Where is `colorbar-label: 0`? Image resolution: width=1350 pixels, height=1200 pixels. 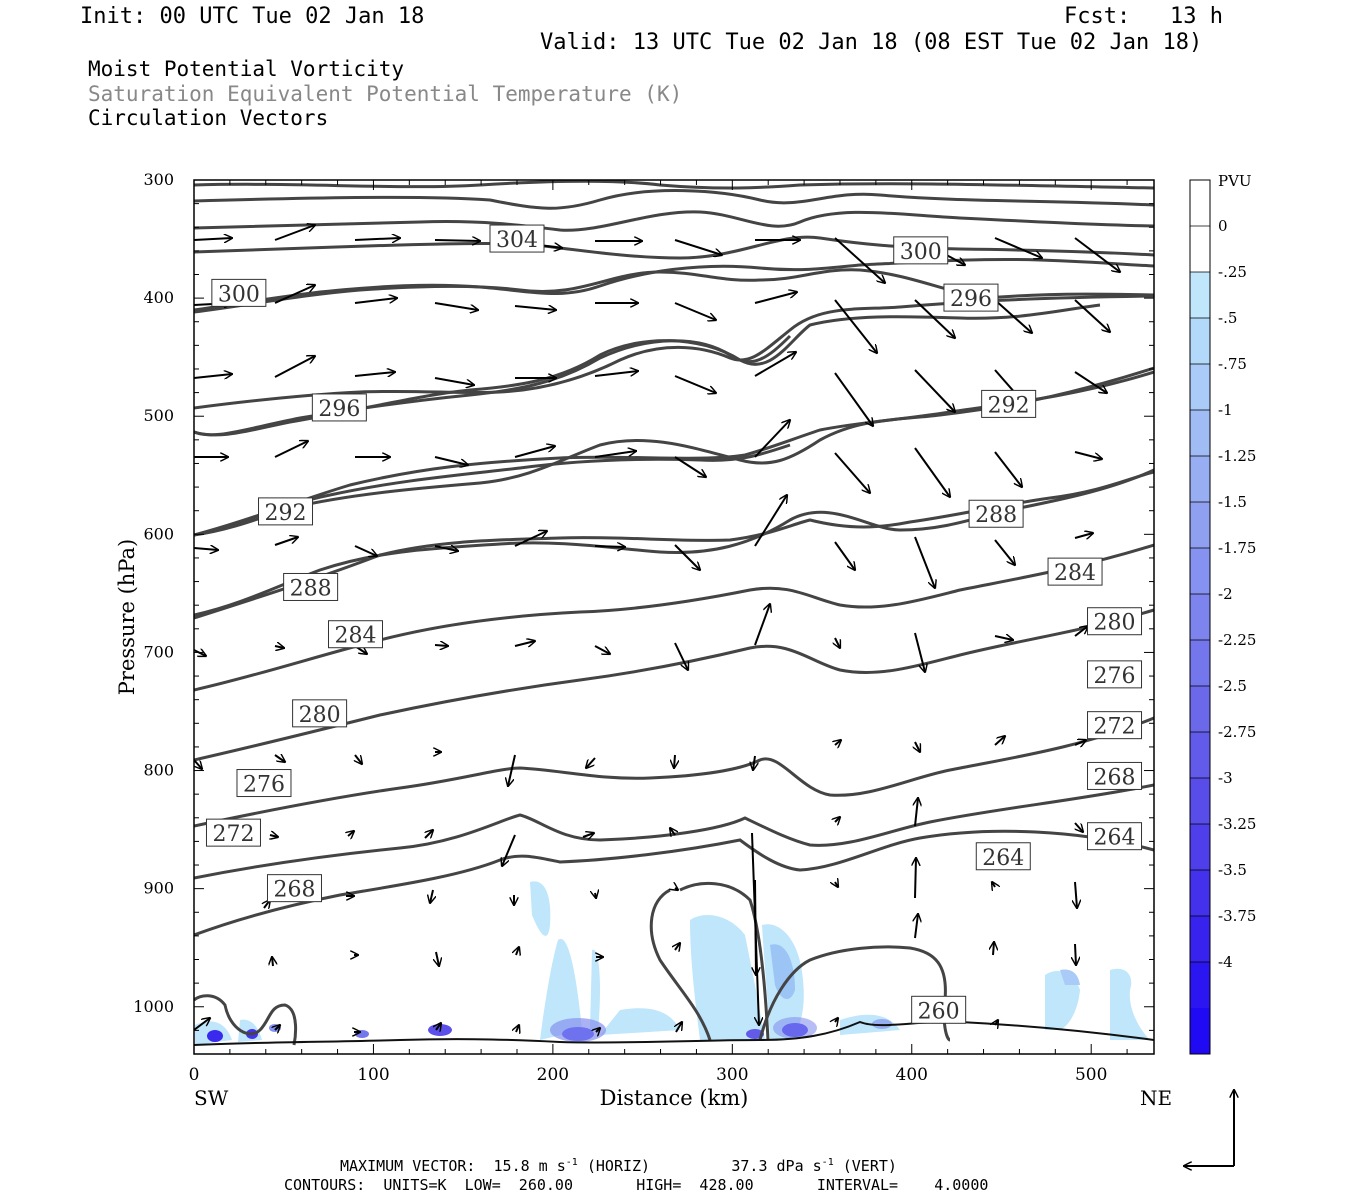 colorbar-label: 0 is located at coordinates (1223, 226).